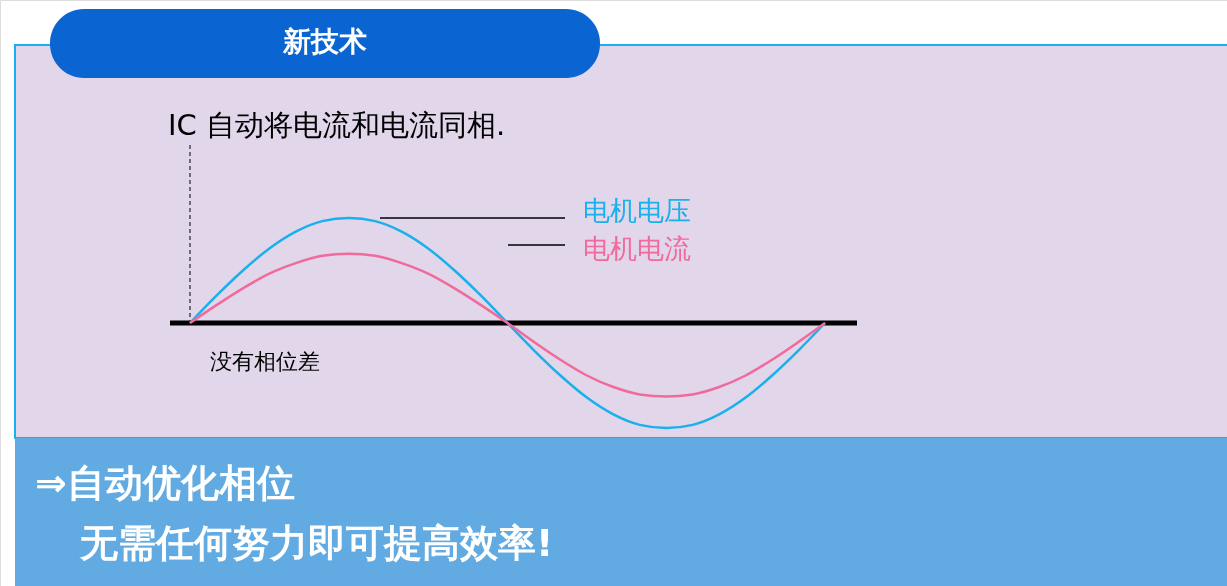  What do you see at coordinates (316, 543) in the screenshot?
I see `text: 无需任何努力即可提高效率!` at bounding box center [316, 543].